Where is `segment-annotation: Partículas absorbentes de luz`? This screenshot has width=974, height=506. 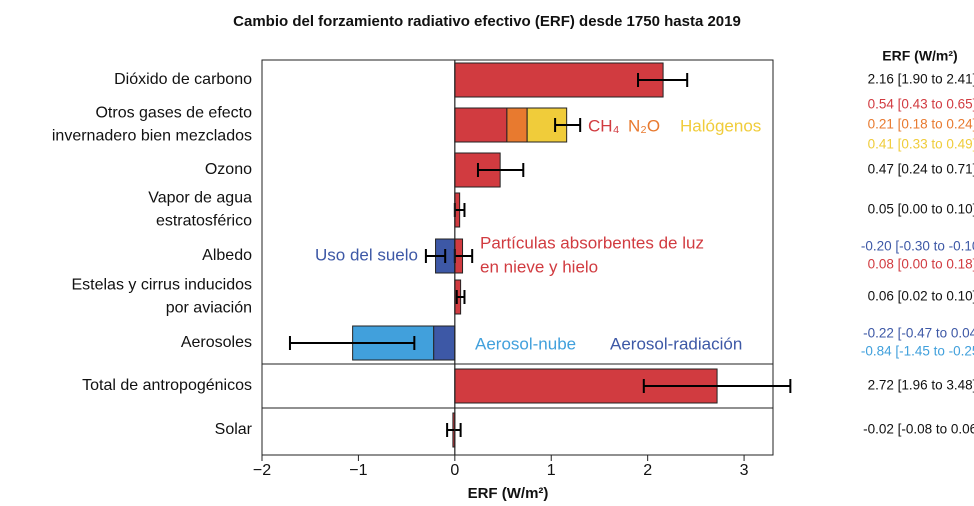 segment-annotation: Partículas absorbentes de luz is located at coordinates (592, 242).